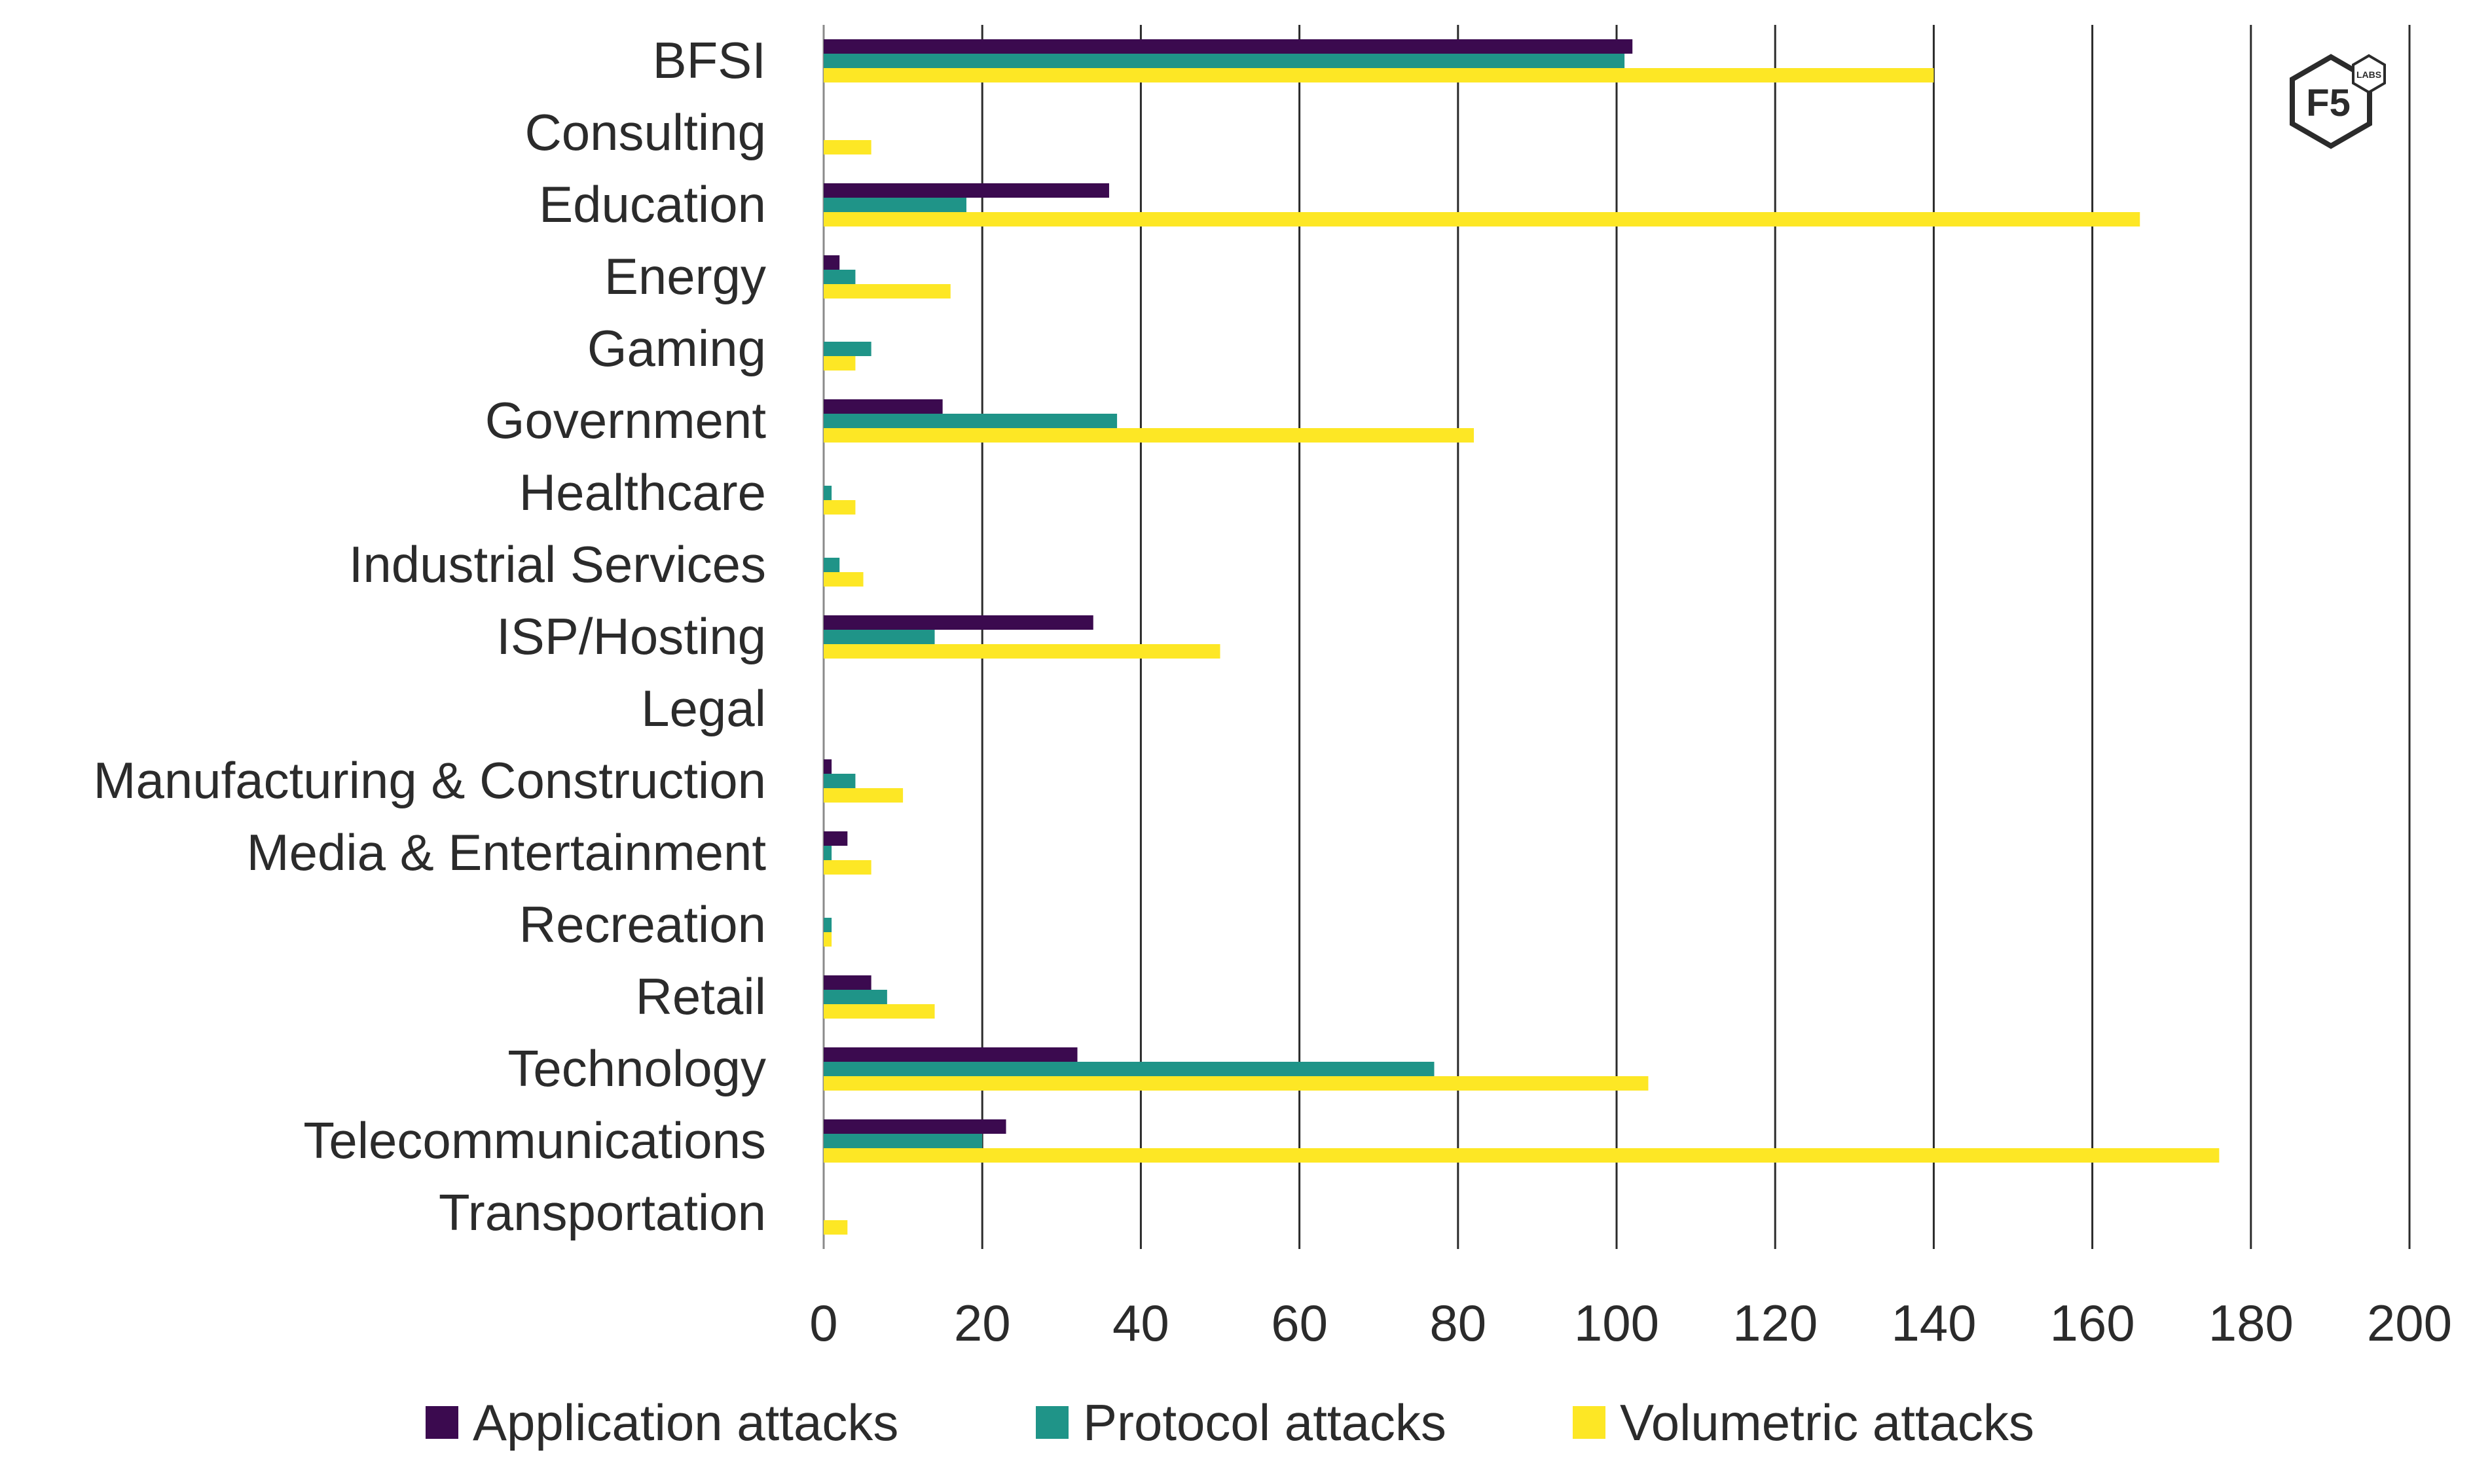 This screenshot has height=1484, width=2473. What do you see at coordinates (709, 60) in the screenshot?
I see `category-label: BFSI` at bounding box center [709, 60].